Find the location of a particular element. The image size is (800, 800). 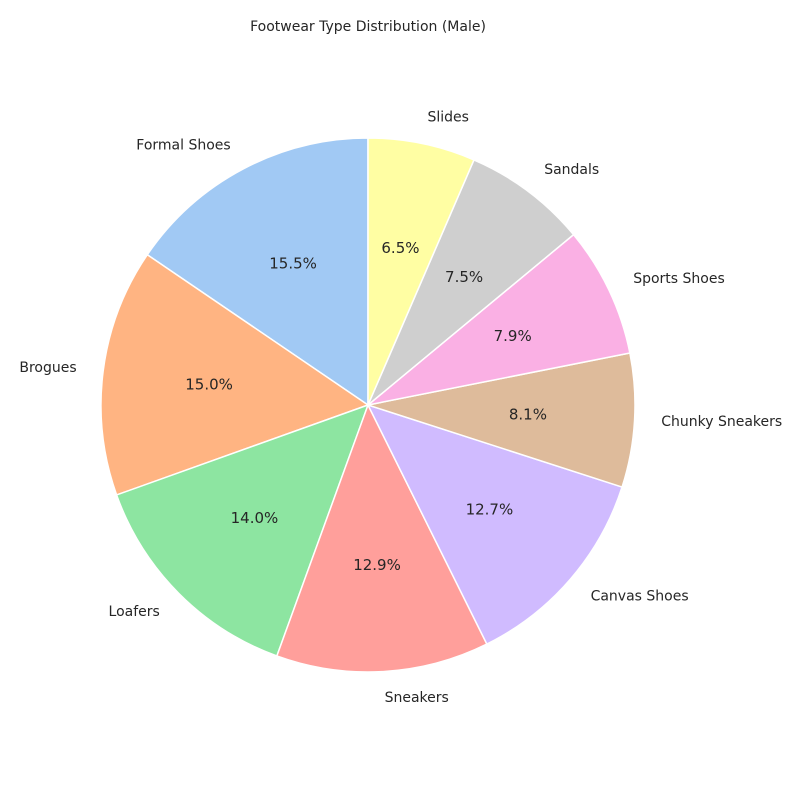

chart-title: Footwear Type Distribution (Male) is located at coordinates (368, 27).